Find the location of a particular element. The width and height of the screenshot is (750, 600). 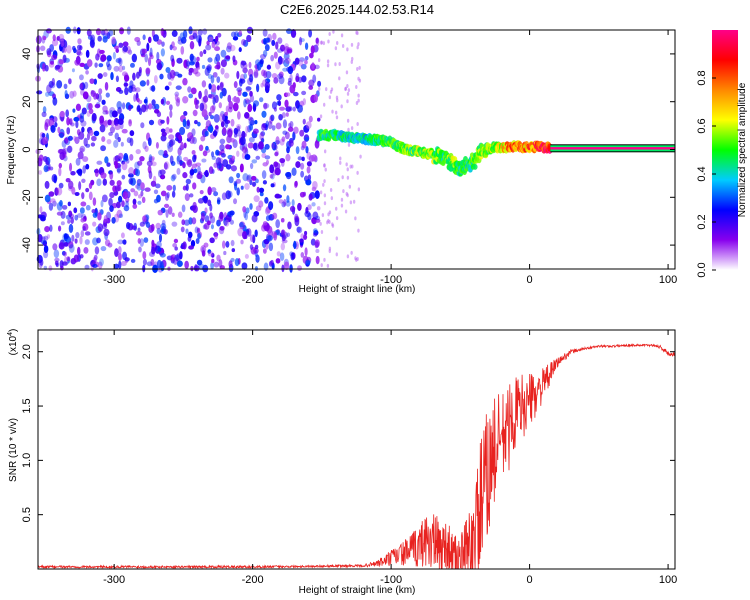

colorbar-tick-label: 0.6 is located at coordinates (702, 125).